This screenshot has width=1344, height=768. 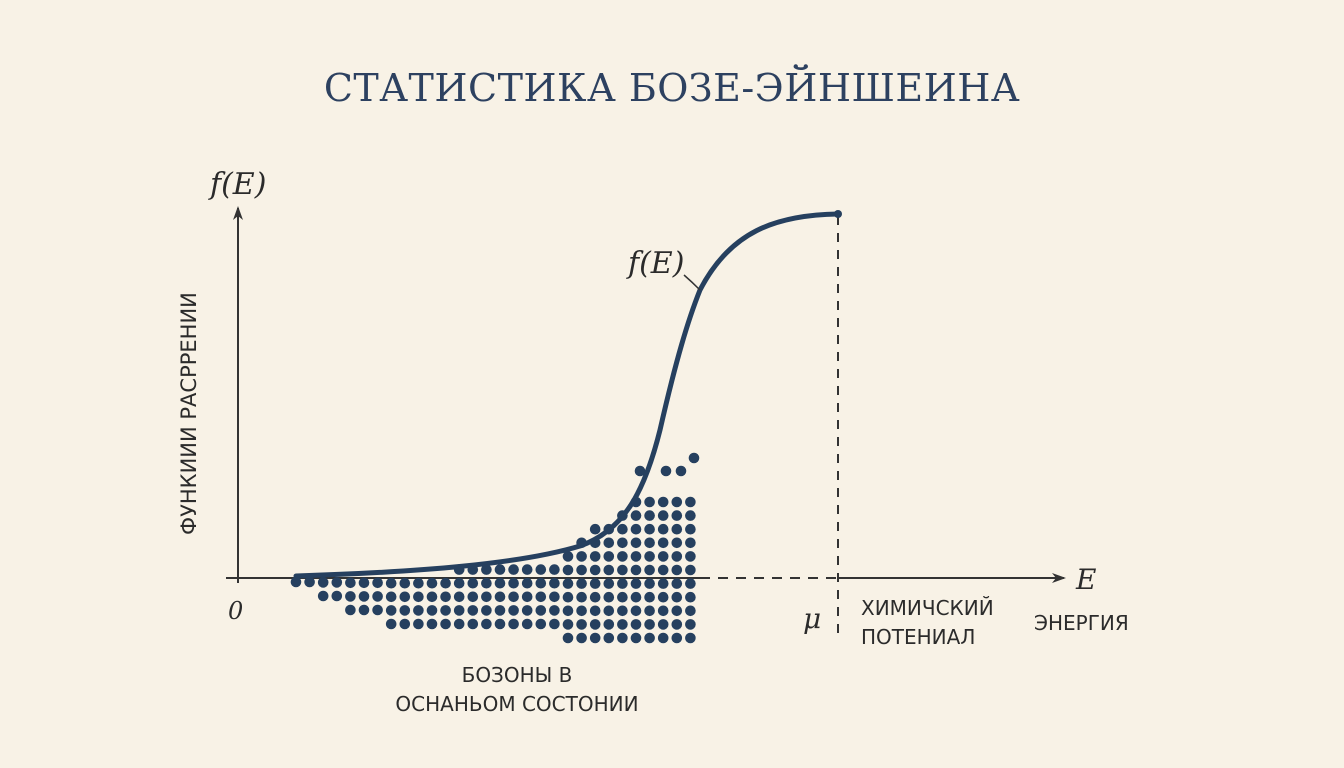 I want to click on bosons-label-line1: БОЗОНЫ В, so click(x=517, y=675).